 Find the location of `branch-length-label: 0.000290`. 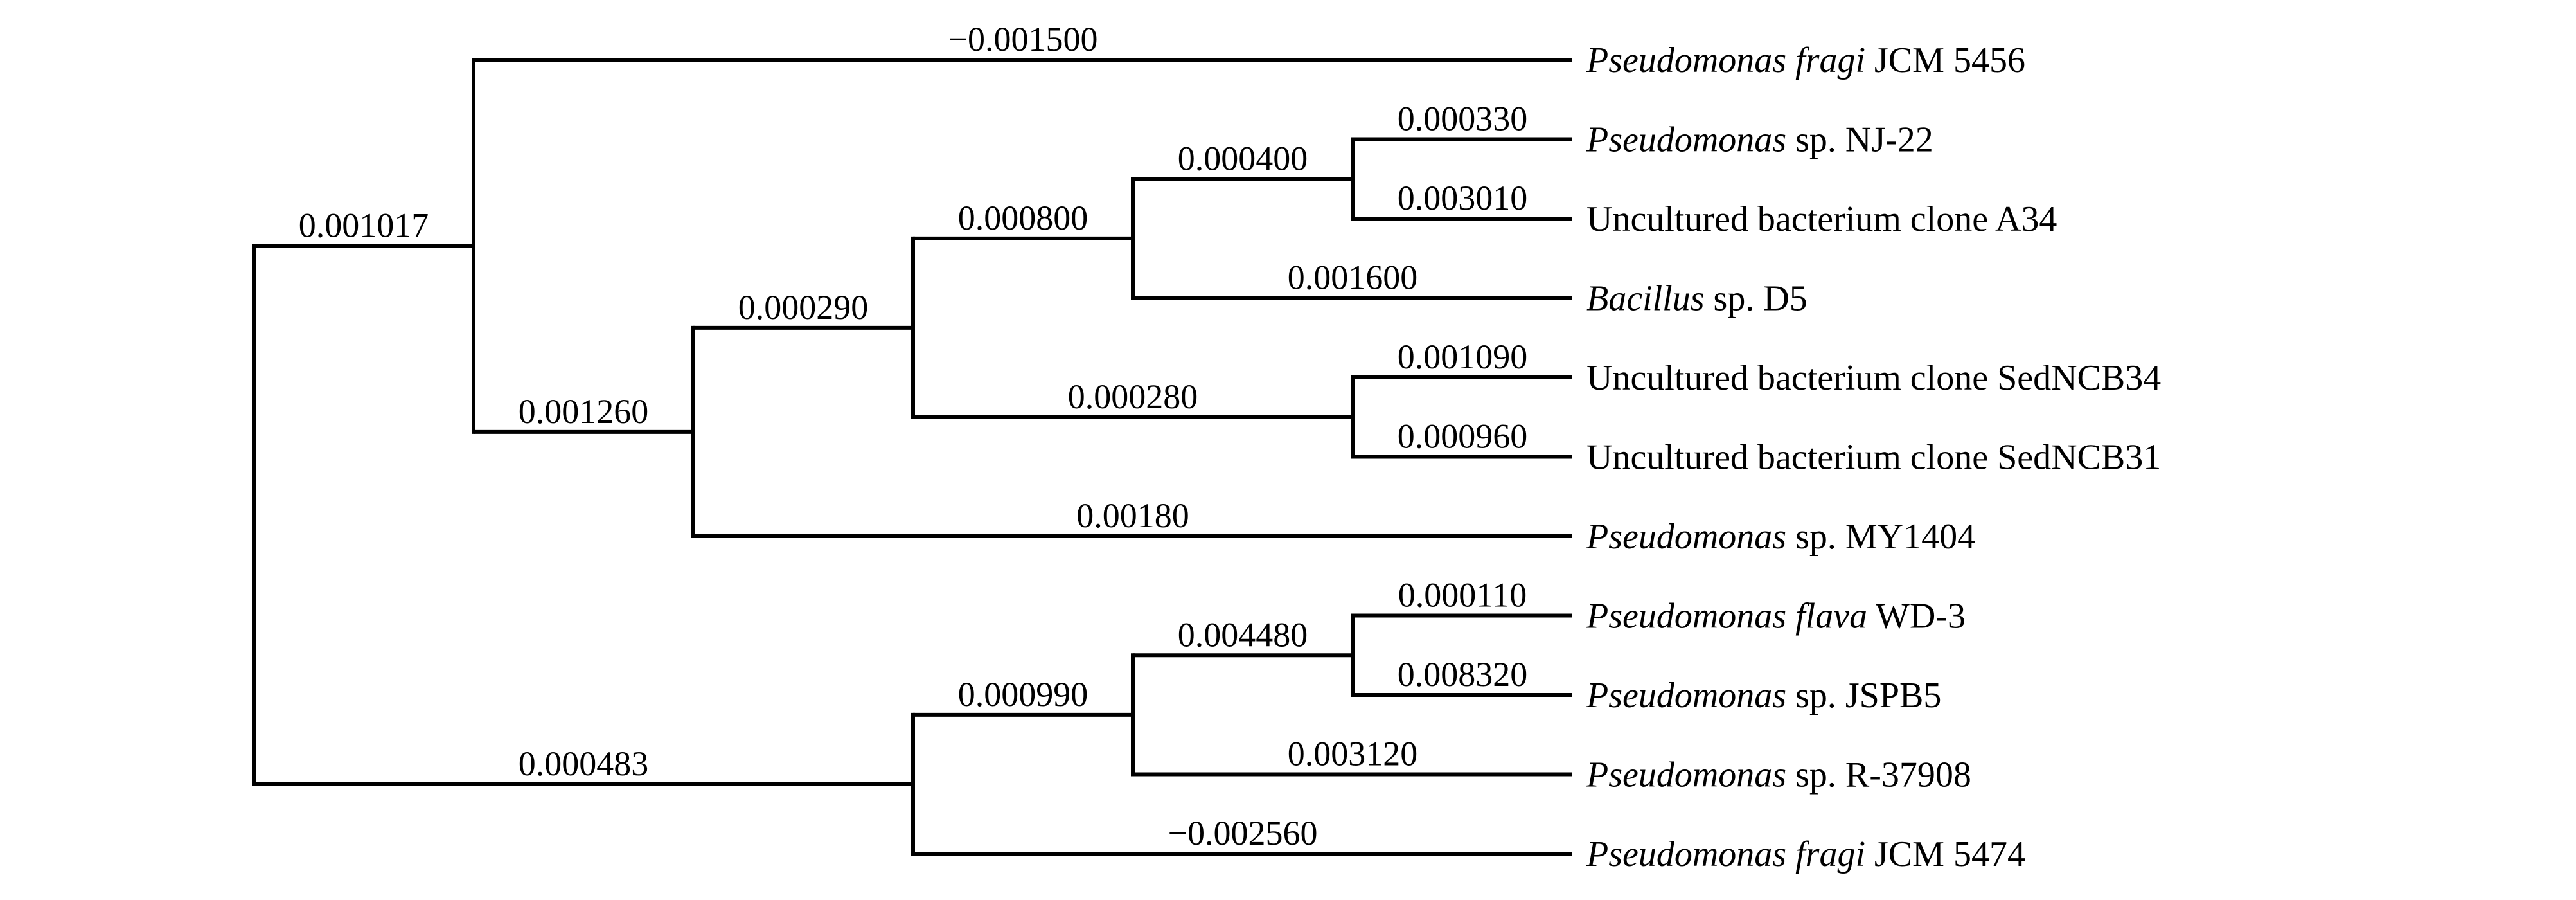

branch-length-label: 0.000290 is located at coordinates (804, 307).